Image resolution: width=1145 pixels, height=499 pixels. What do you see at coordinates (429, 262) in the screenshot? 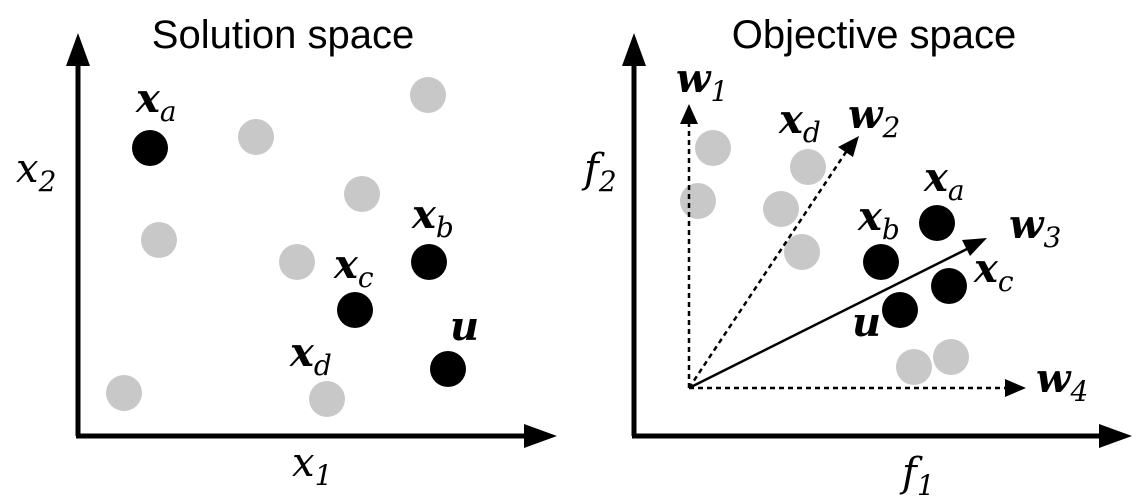
I see `solution-point-xb` at bounding box center [429, 262].